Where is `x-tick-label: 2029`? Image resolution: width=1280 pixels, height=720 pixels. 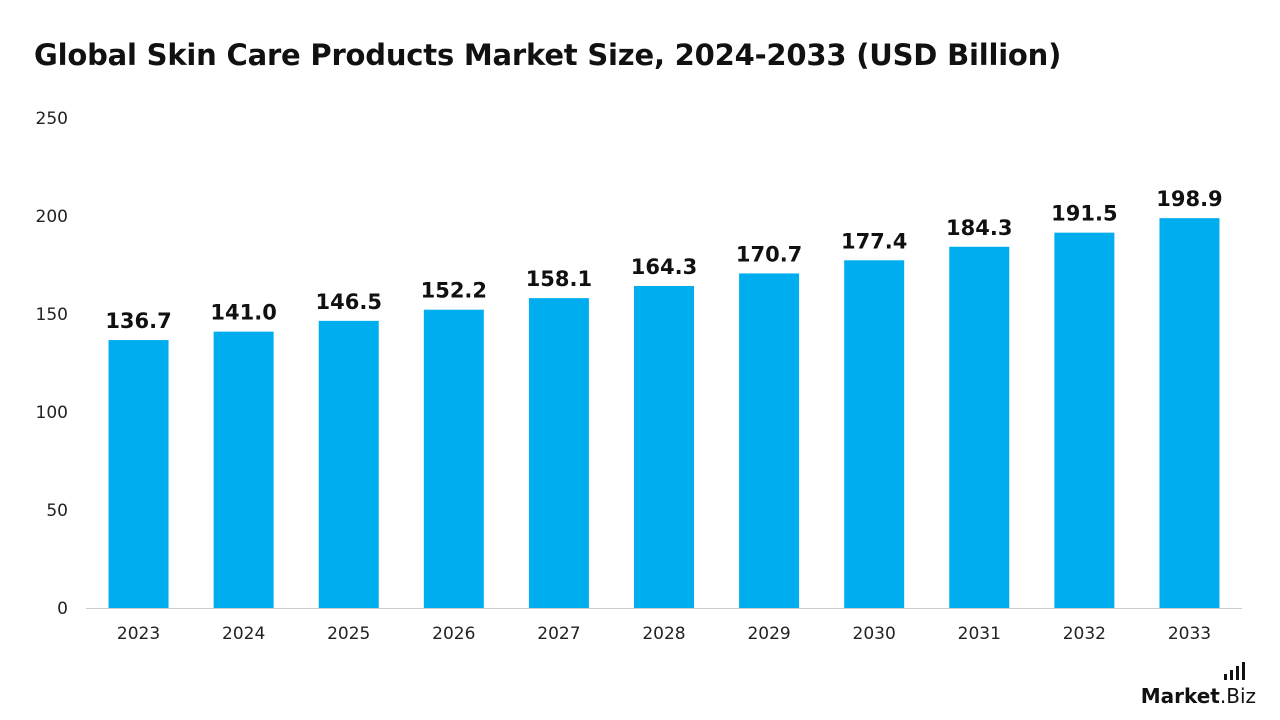
x-tick-label: 2029 is located at coordinates (768, 634).